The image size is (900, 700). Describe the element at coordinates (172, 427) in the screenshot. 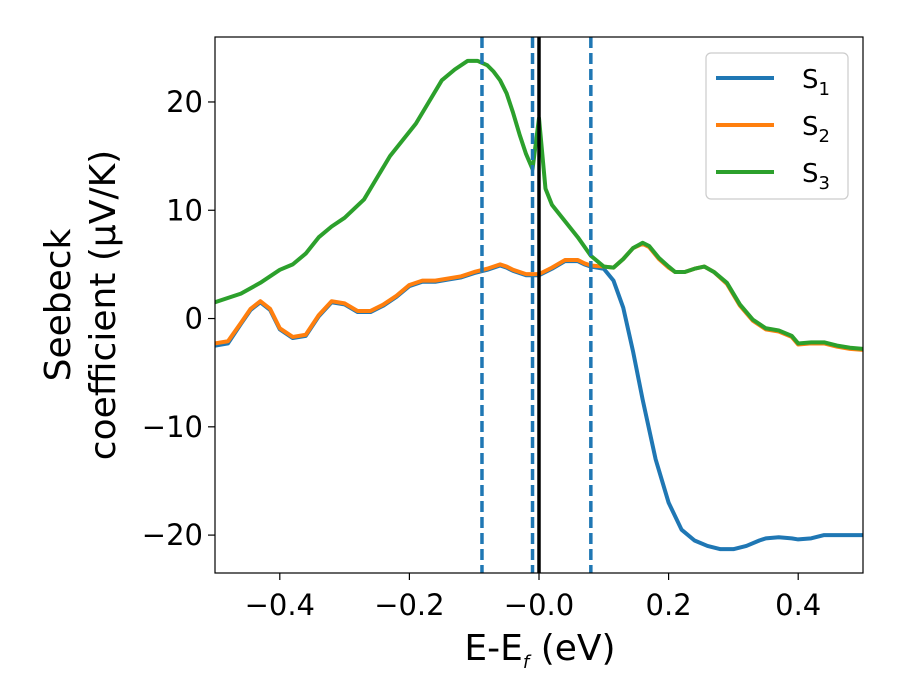

I see `y-tick-label: −10` at that location.